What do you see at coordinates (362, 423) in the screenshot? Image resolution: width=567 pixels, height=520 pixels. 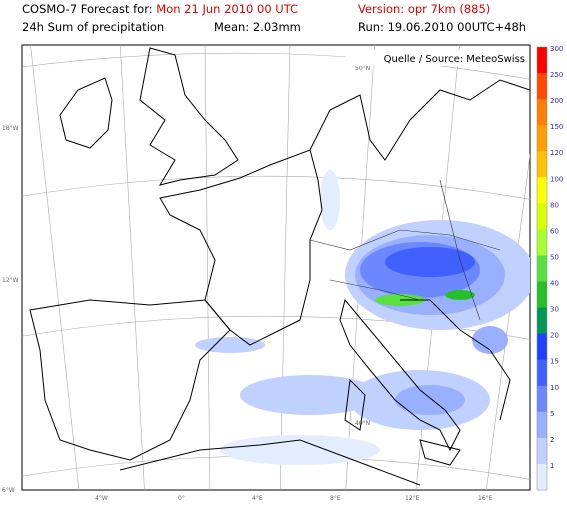 I see `lat-label: 40°N` at bounding box center [362, 423].